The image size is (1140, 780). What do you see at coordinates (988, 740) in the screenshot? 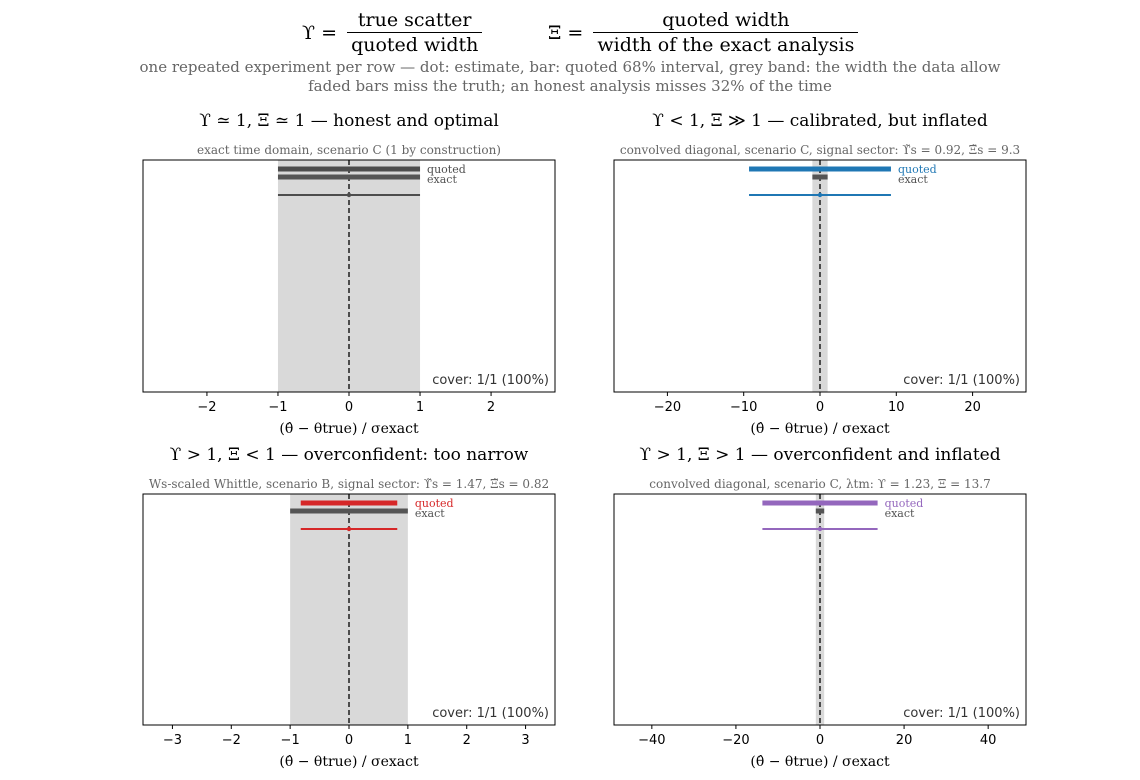
I see `x-tick-label: 40` at bounding box center [988, 740].